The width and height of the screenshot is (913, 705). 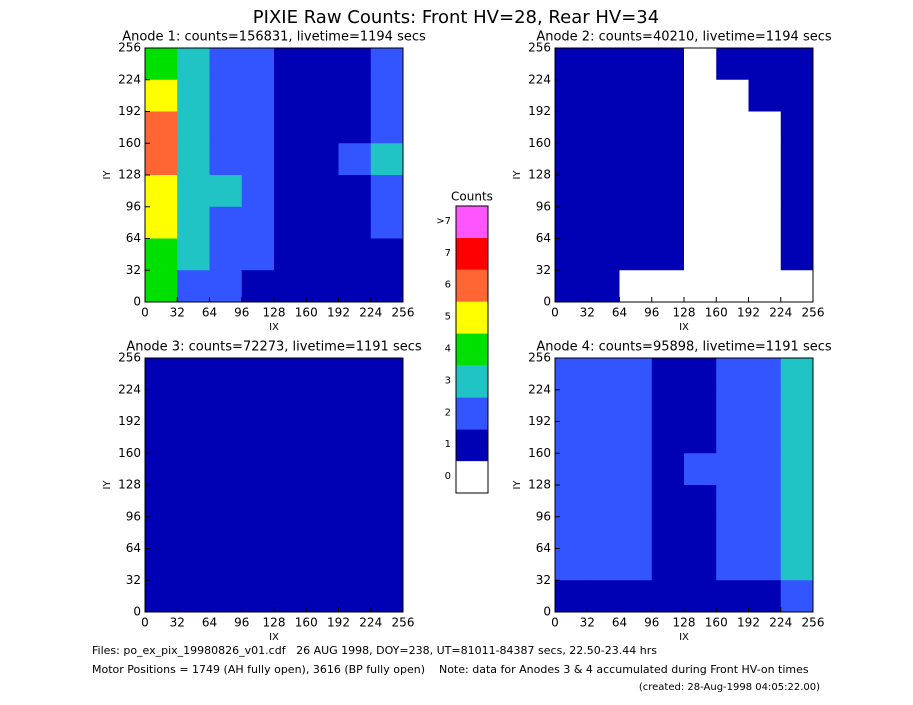 What do you see at coordinates (133, 270) in the screenshot?
I see `y-tick-label: 32` at bounding box center [133, 270].